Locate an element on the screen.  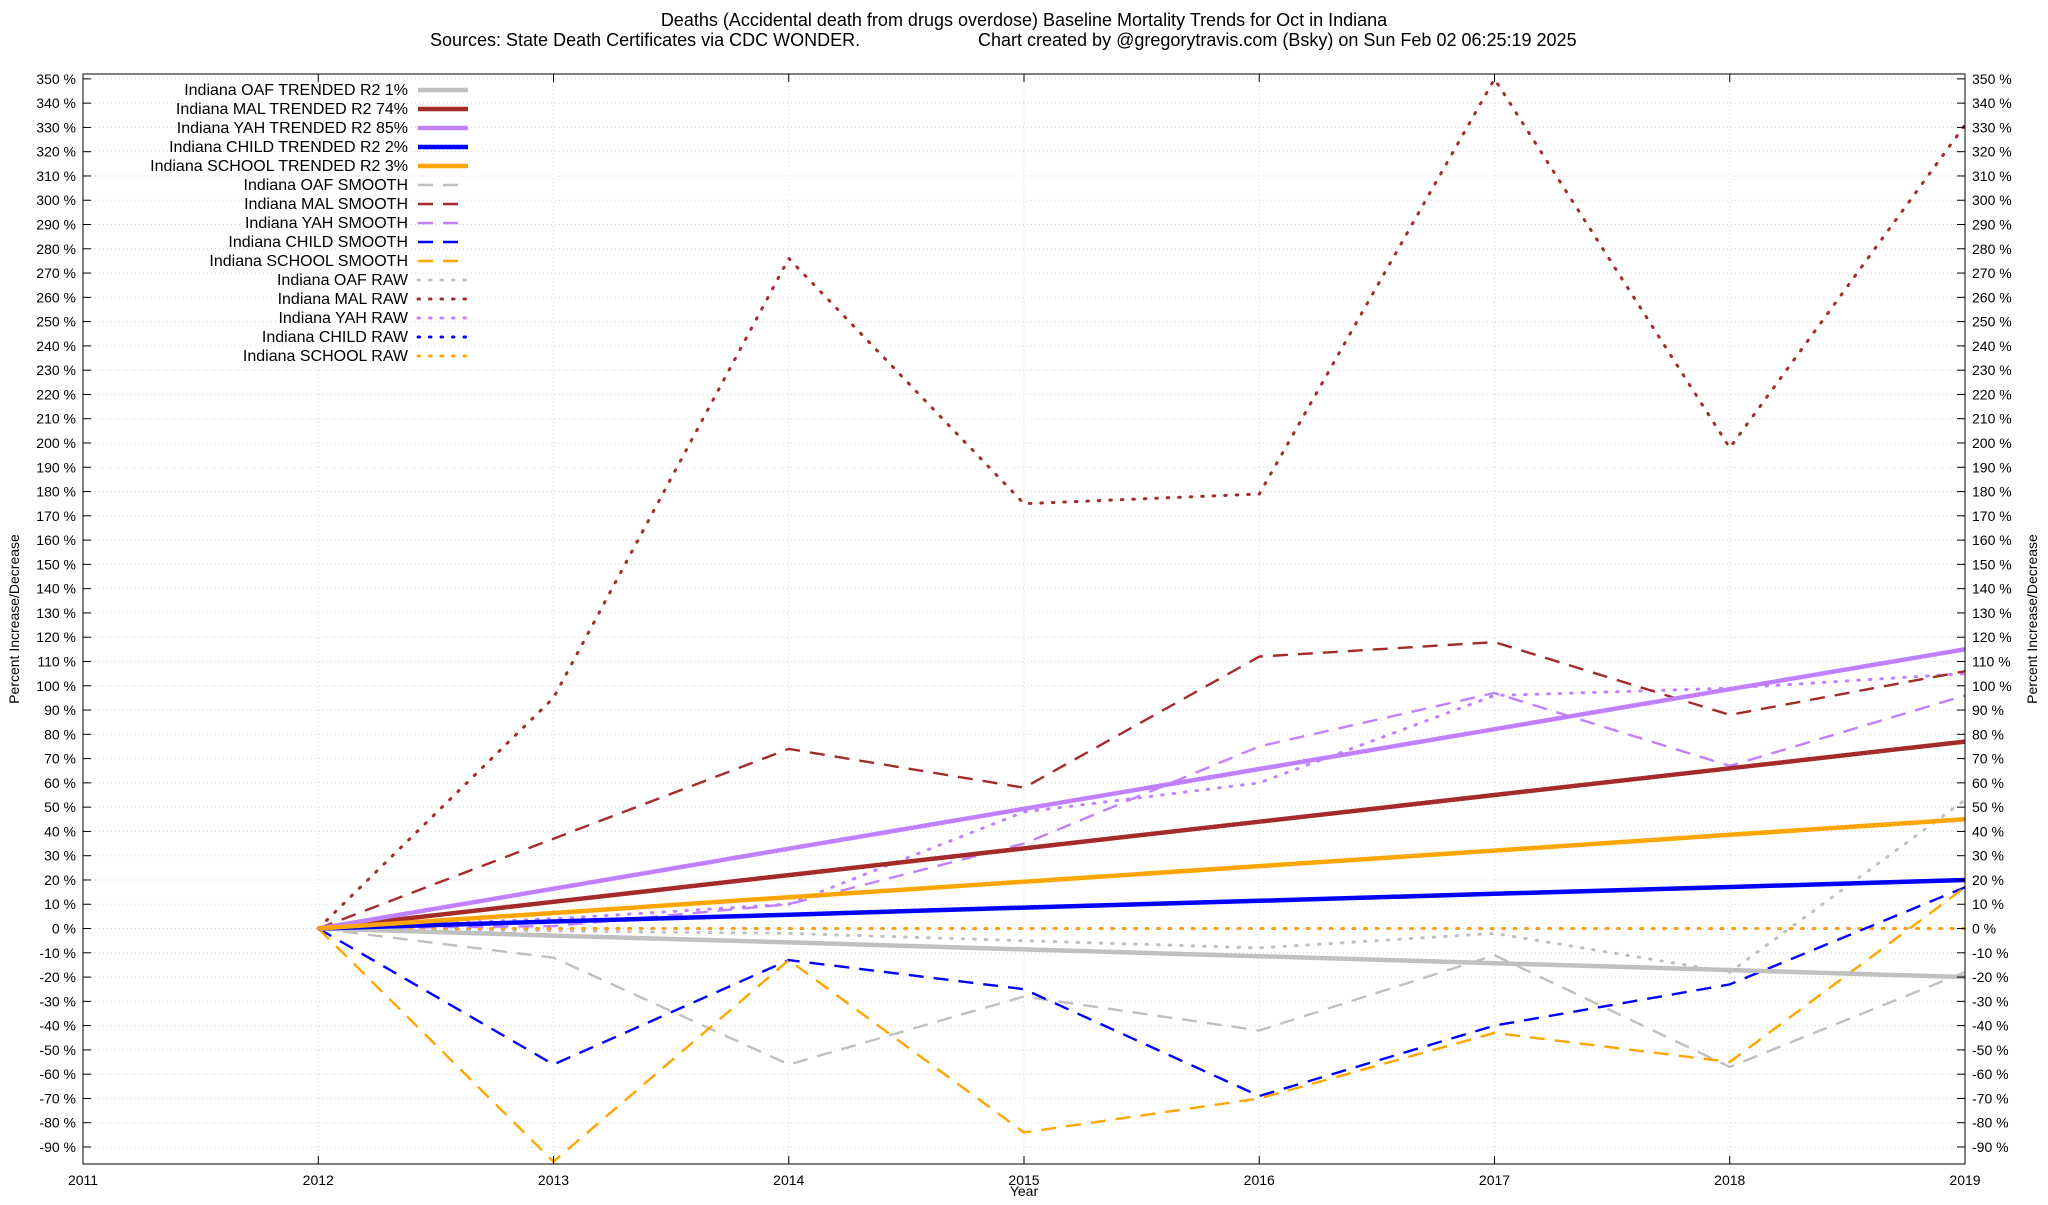
y-tick-label-right: 100 % is located at coordinates (1992, 686).